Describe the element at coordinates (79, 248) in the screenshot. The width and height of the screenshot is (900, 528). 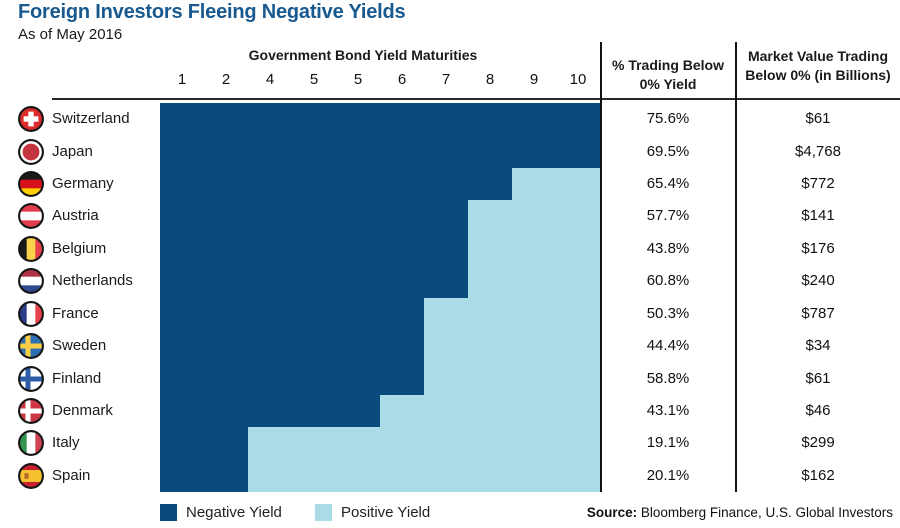
I see `country-label: Belgium` at that location.